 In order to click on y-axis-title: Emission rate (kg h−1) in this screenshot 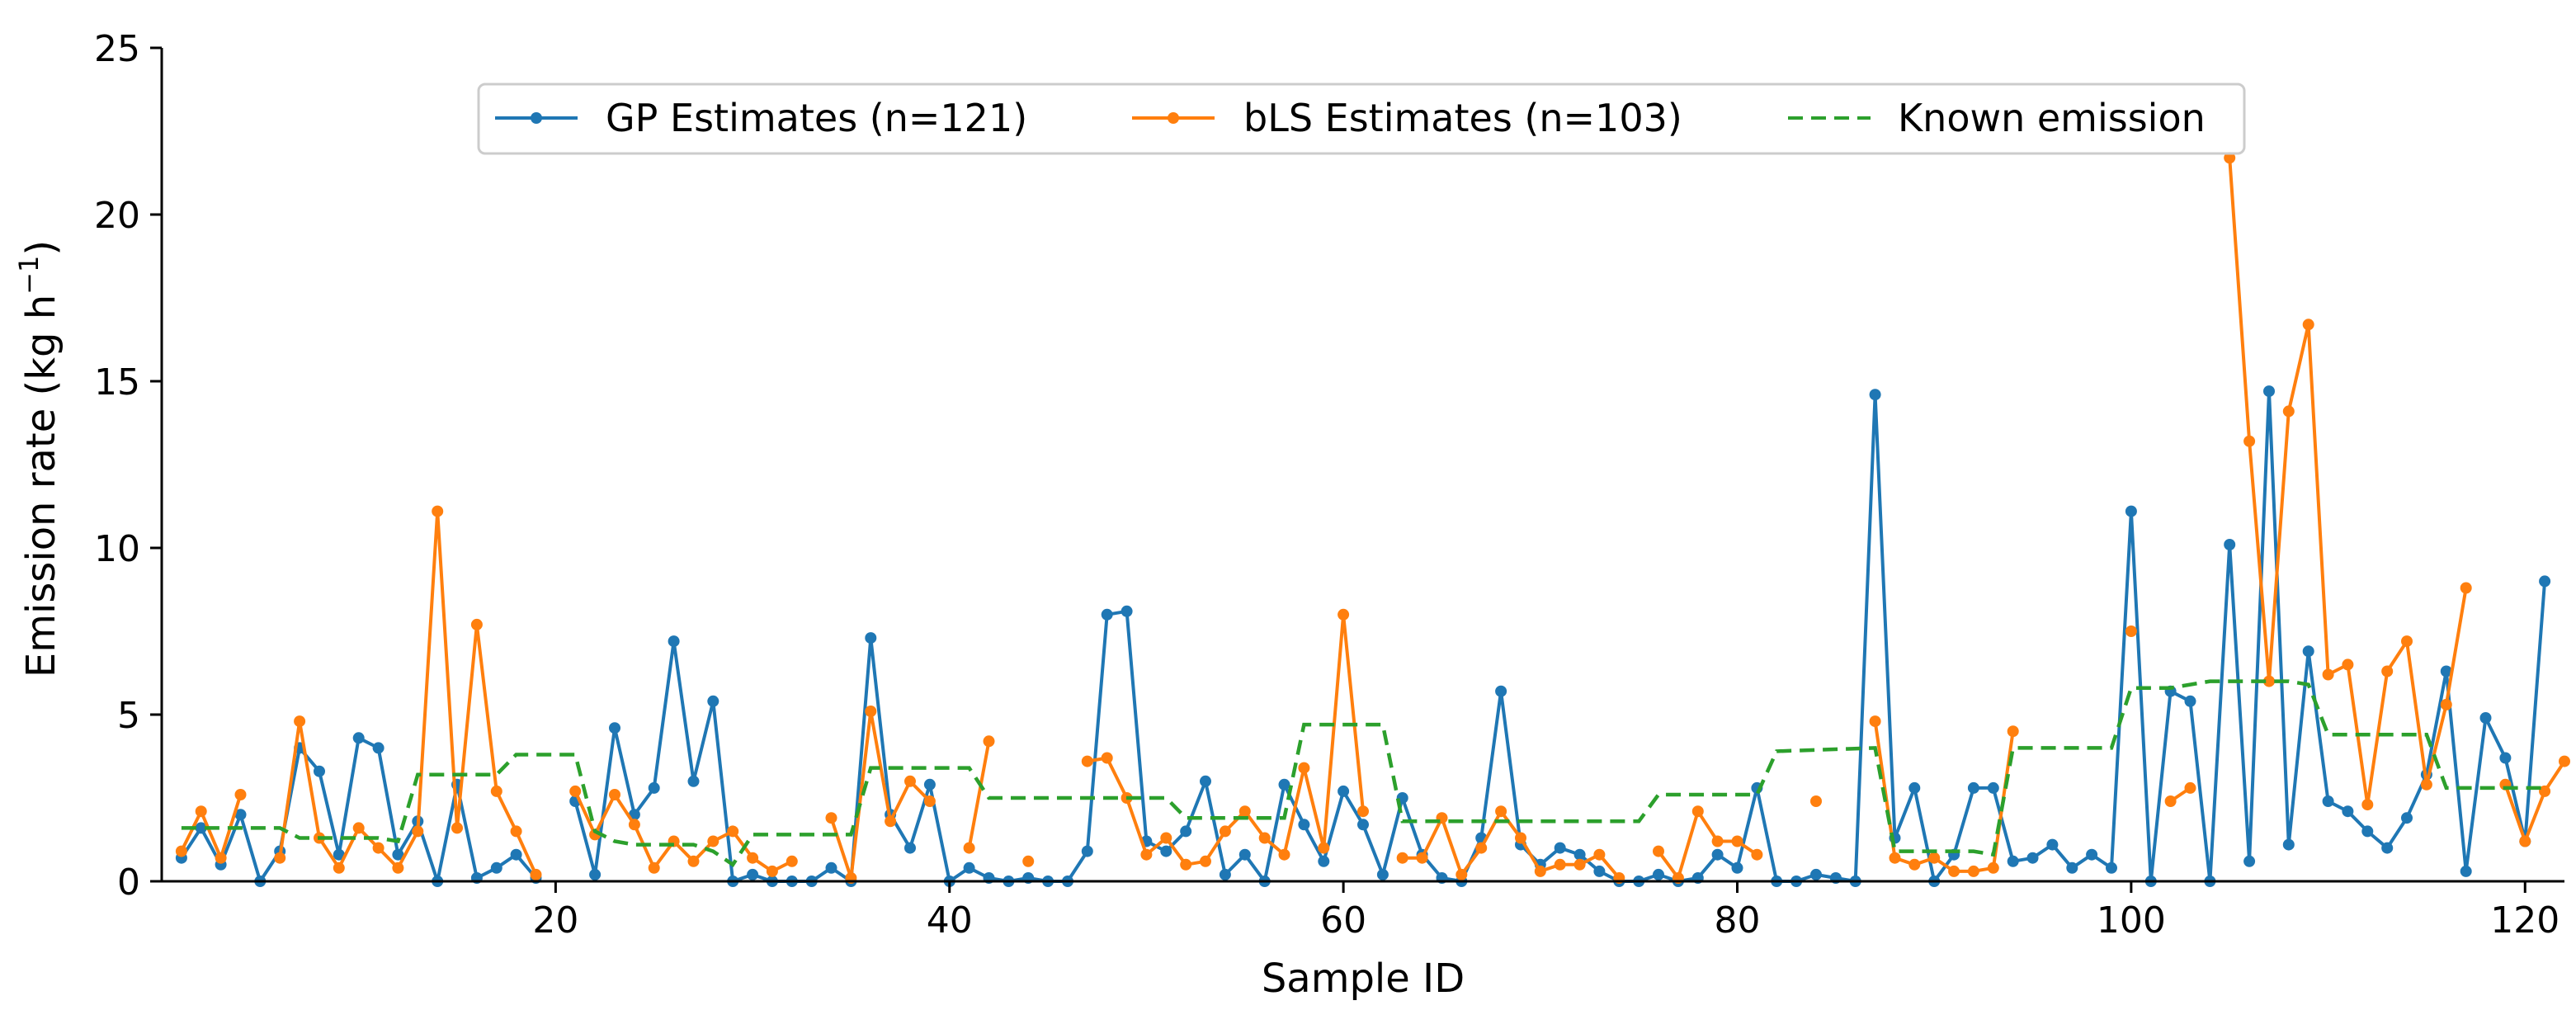, I will do `click(38, 458)`.